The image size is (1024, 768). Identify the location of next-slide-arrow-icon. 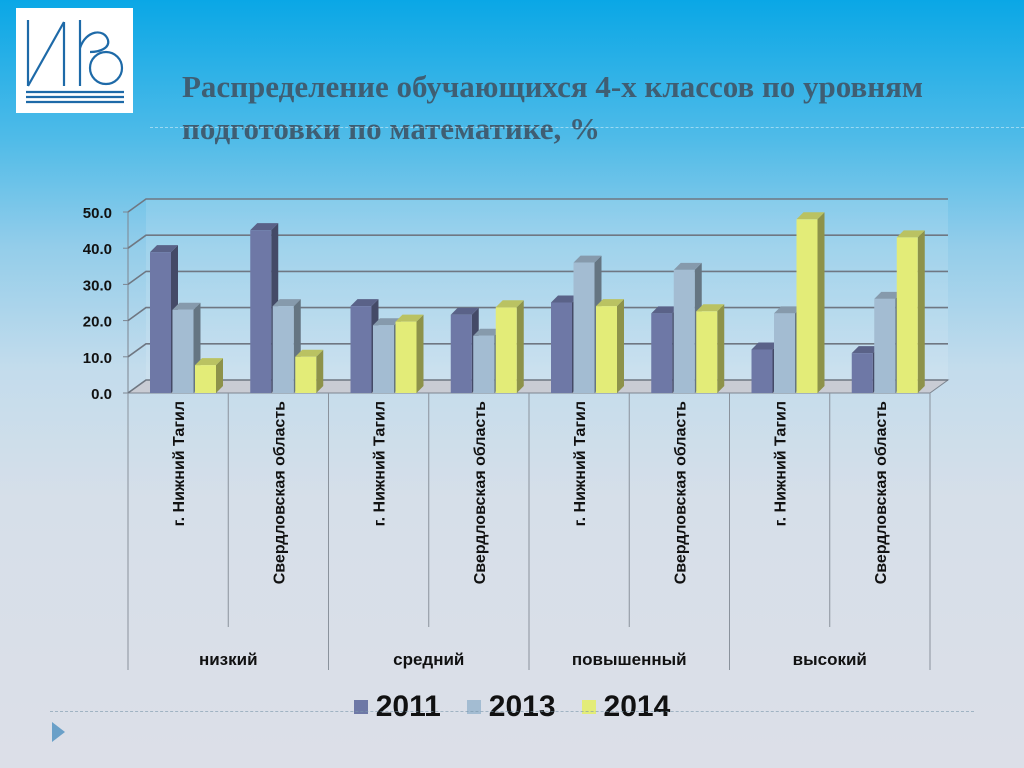
(58, 732).